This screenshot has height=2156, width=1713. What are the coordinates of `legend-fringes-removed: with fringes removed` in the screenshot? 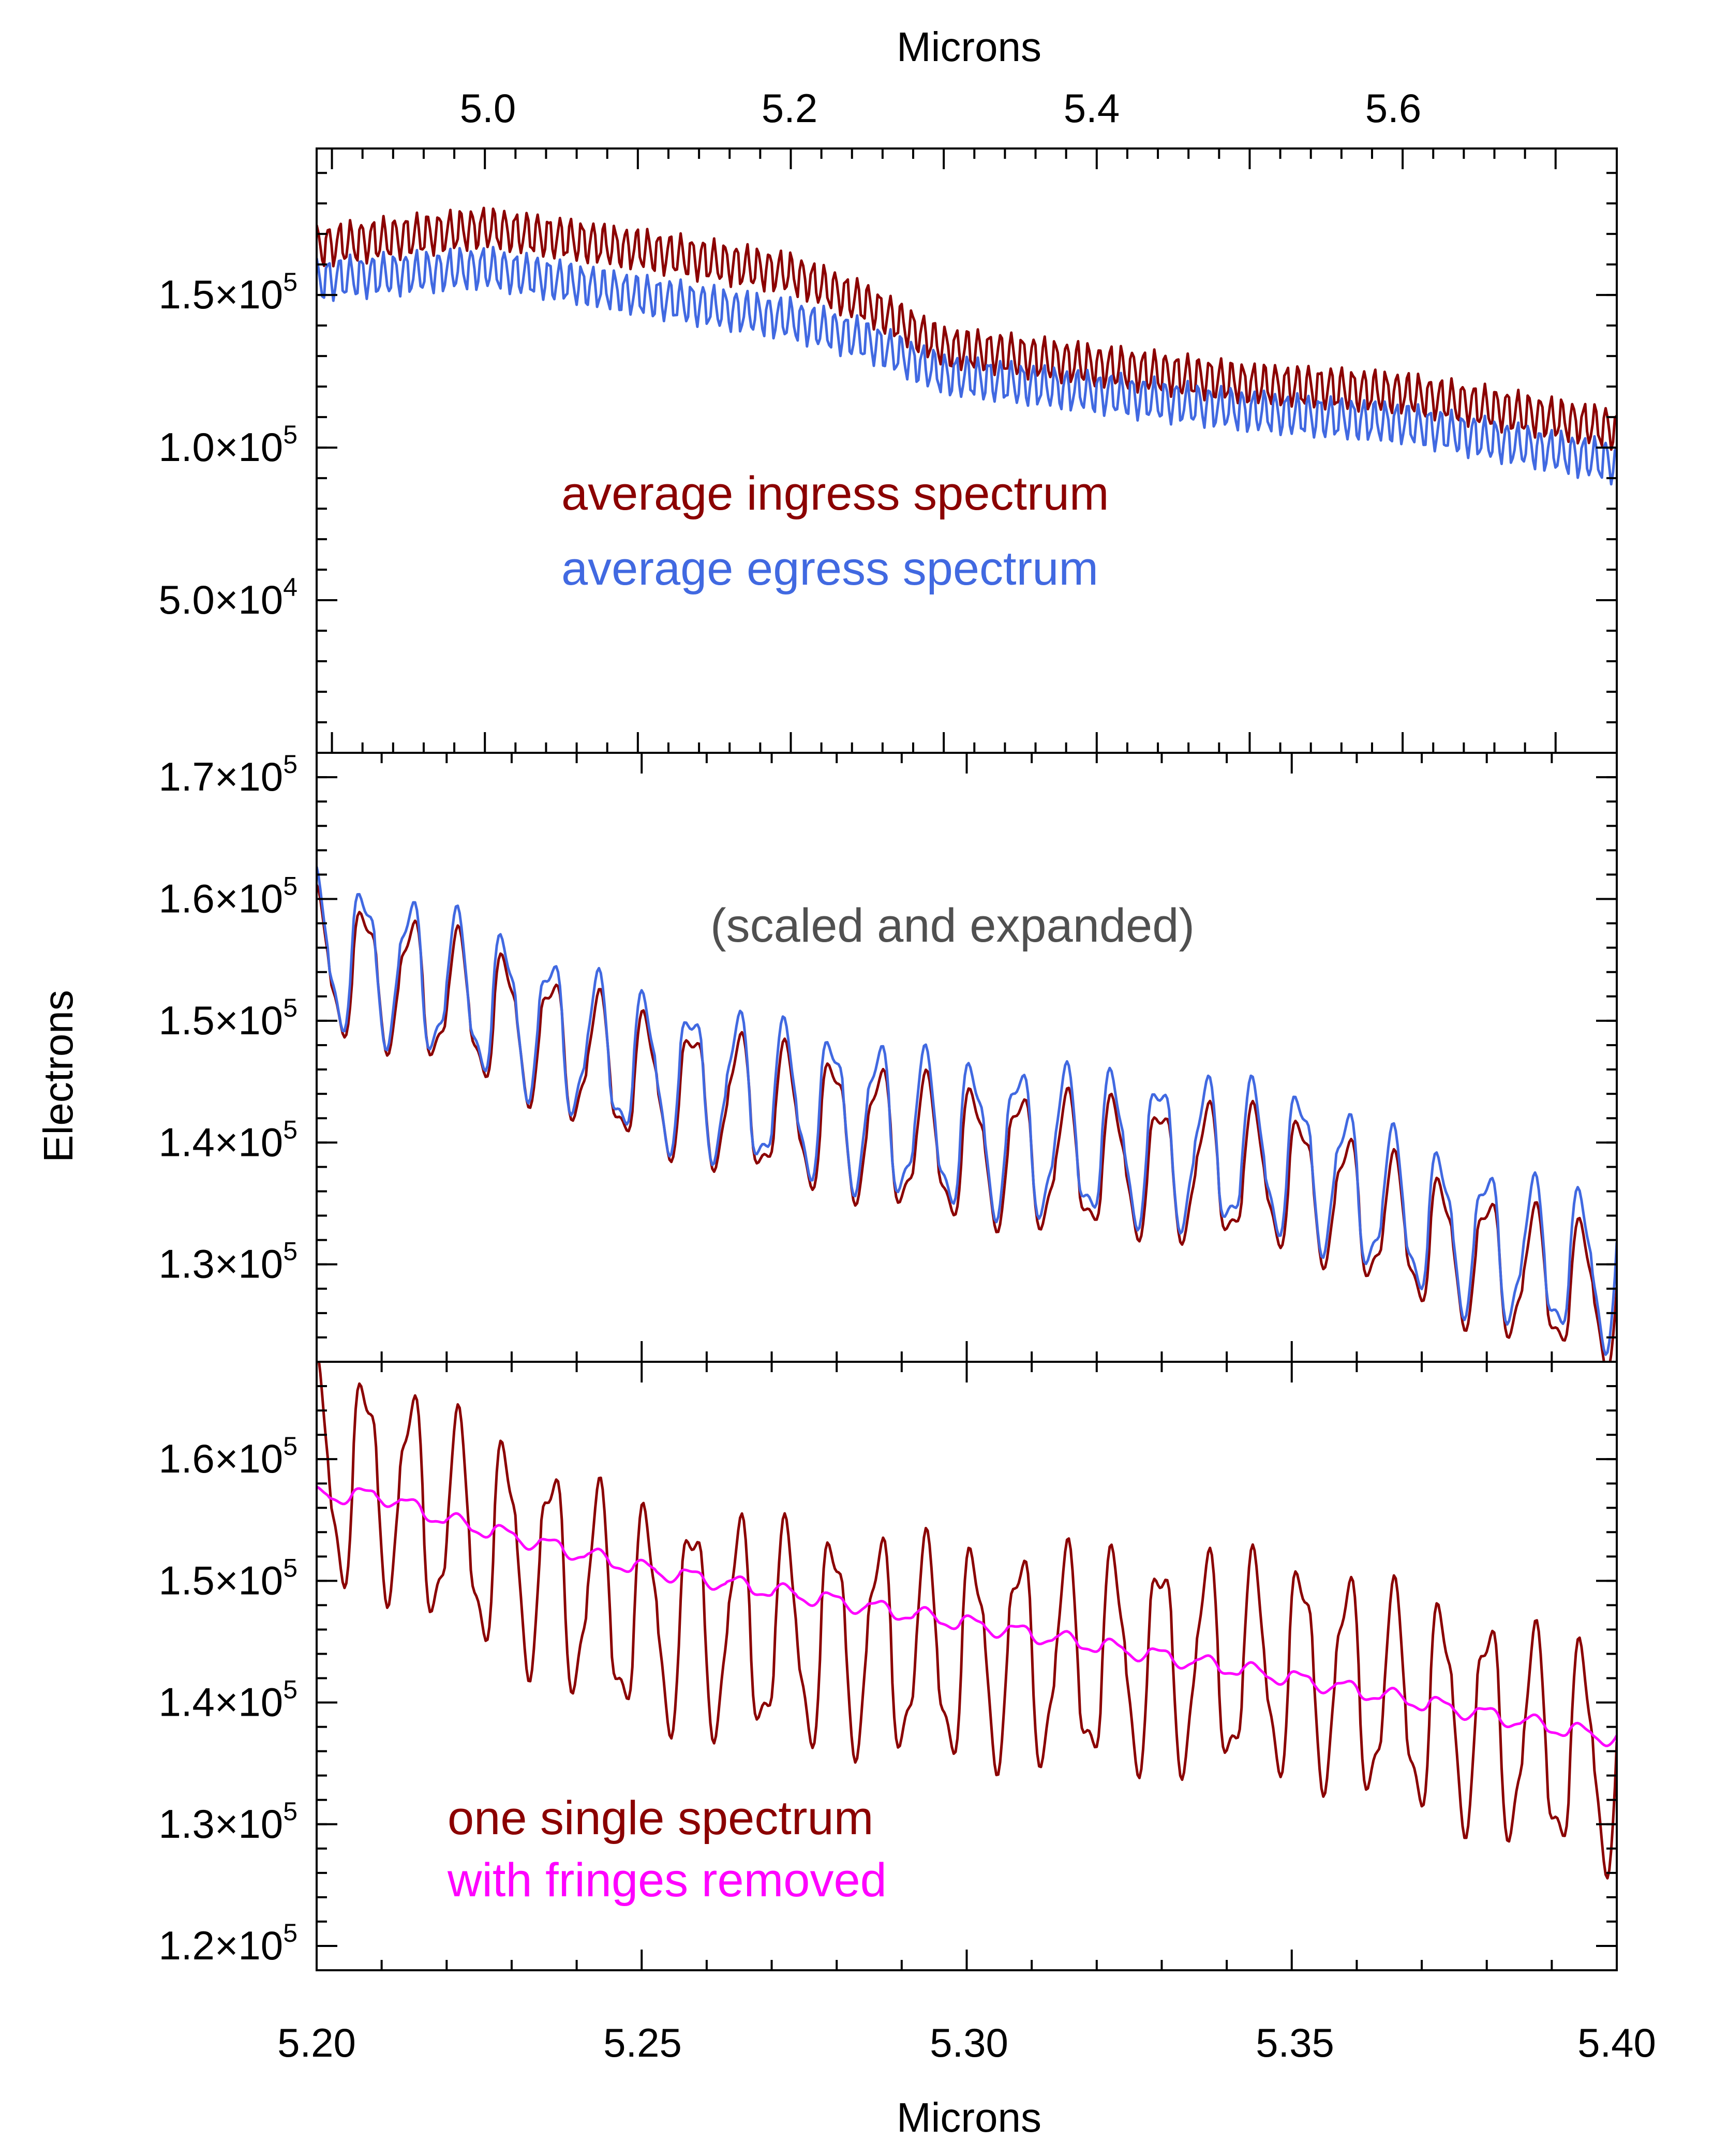 It's located at (667, 1880).